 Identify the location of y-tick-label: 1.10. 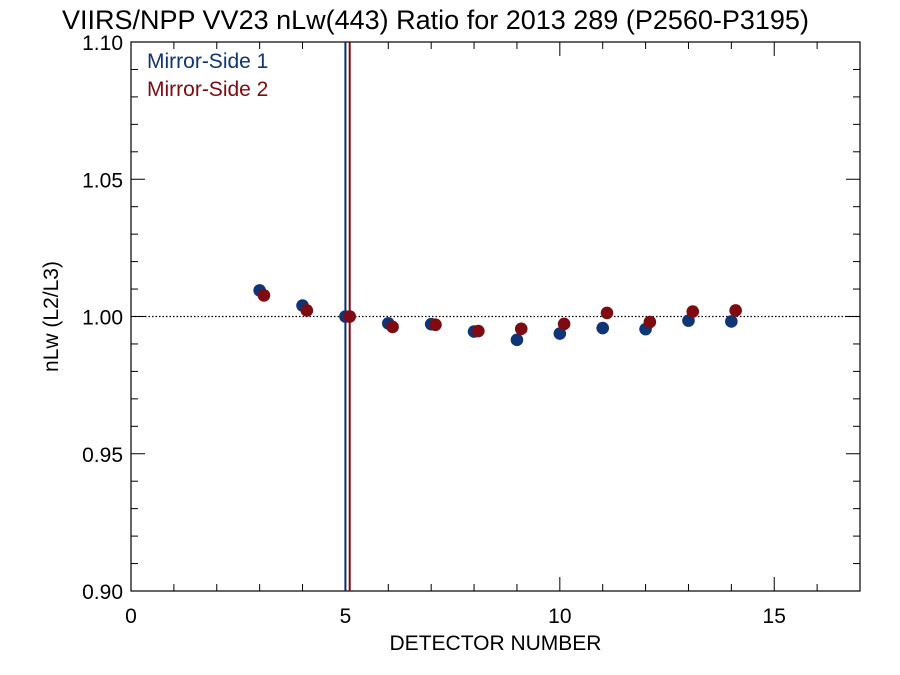
(102, 43).